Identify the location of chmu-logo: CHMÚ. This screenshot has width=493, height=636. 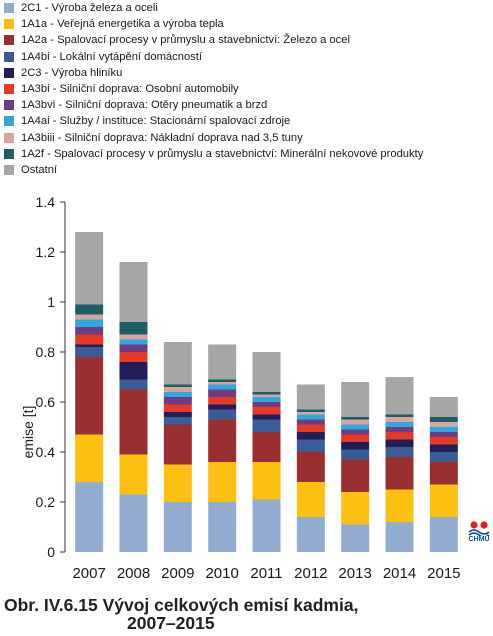
(479, 533).